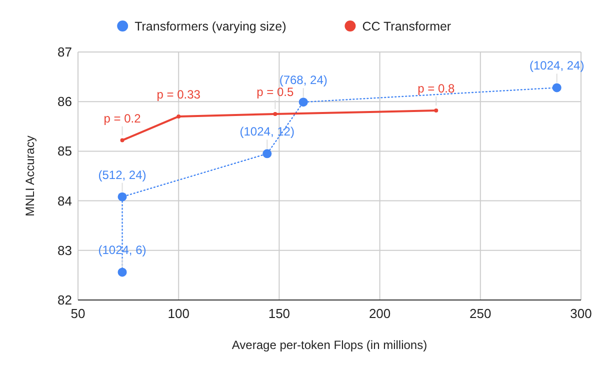 The height and width of the screenshot is (371, 600). I want to click on y-tick-label: 87, so click(65, 52).